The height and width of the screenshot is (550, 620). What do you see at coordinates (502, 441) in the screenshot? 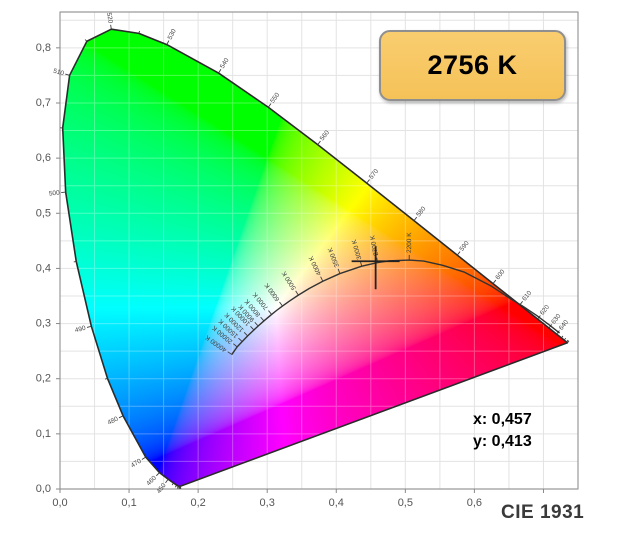
I see `readout-y: y: 0,413` at bounding box center [502, 441].